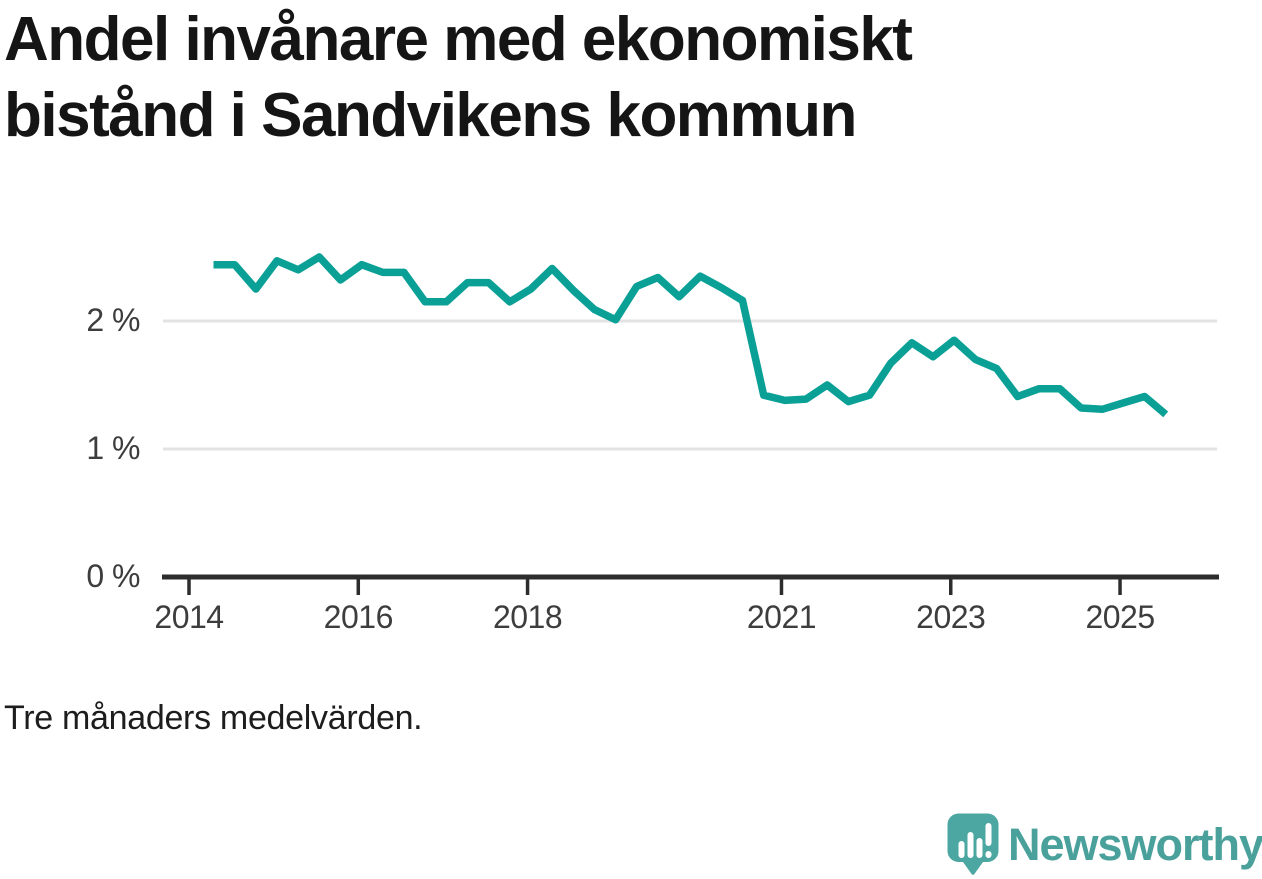  Describe the element at coordinates (988, 834) in the screenshot. I see `exclamation-bar-icon` at that location.